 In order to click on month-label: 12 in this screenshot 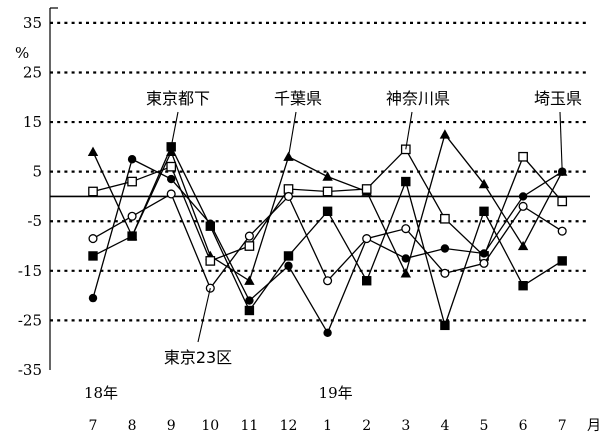, I will do `click(289, 426)`.